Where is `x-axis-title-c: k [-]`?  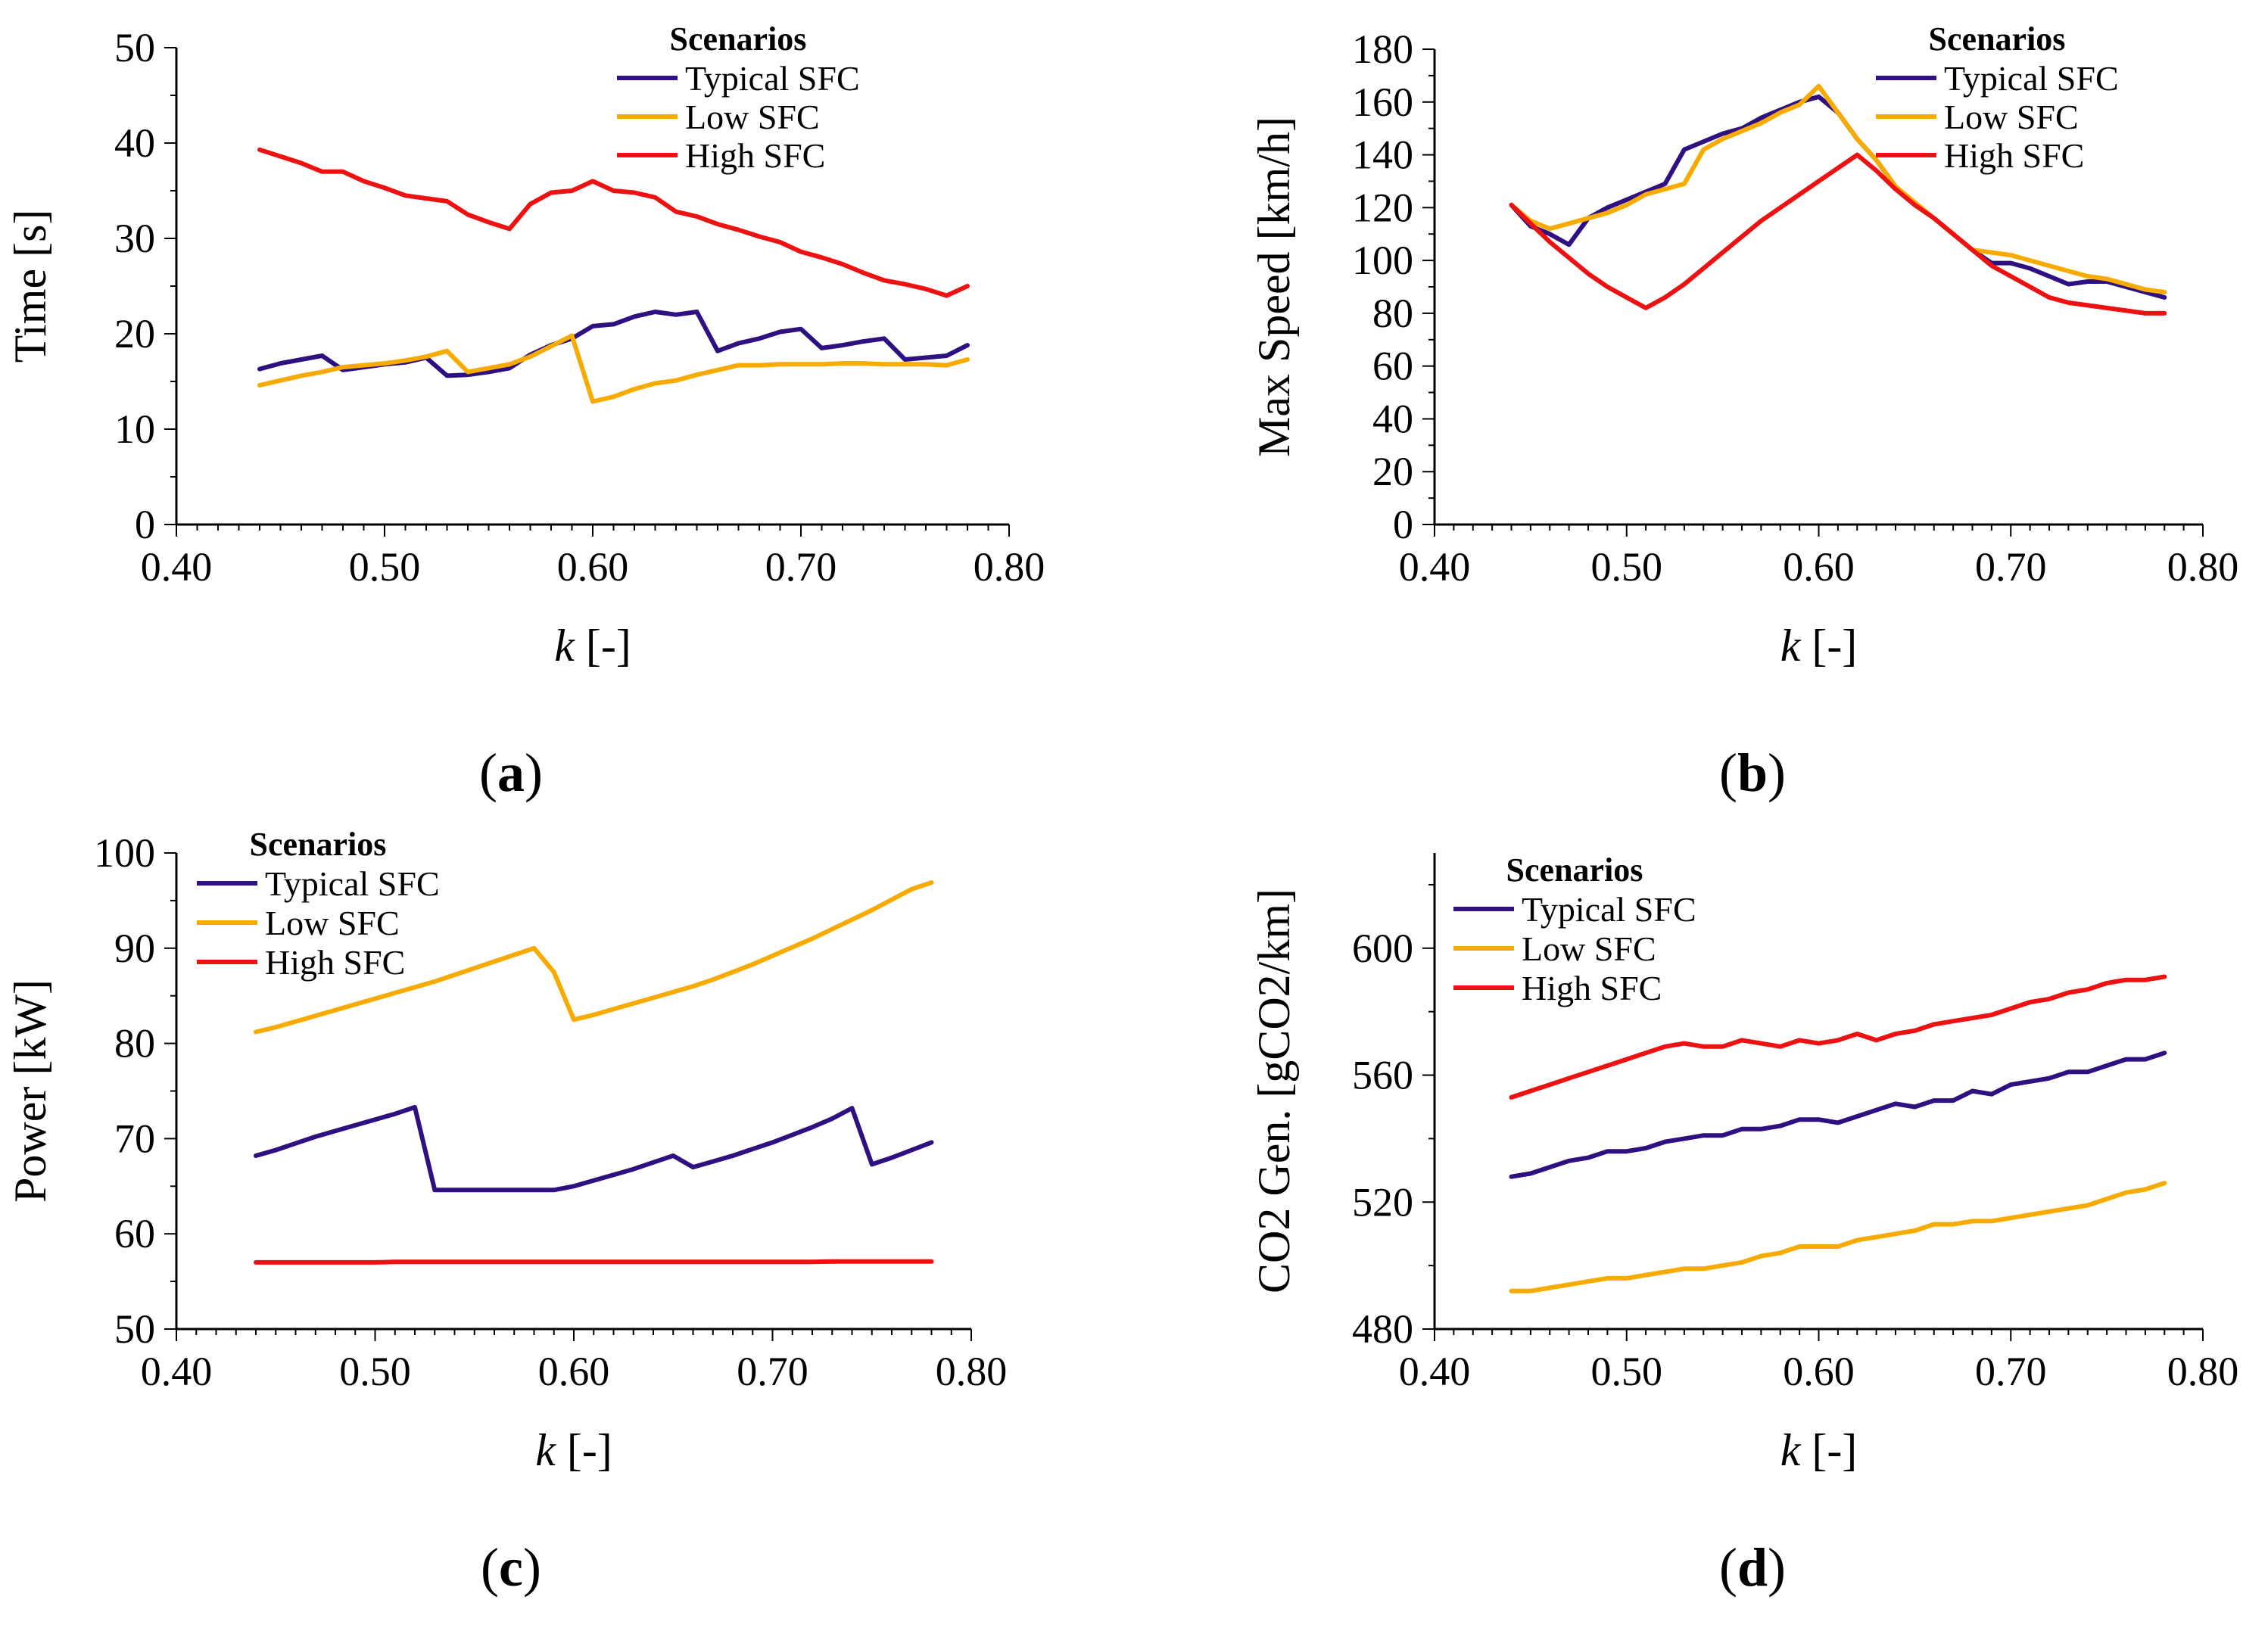
x-axis-title-c: k [-] is located at coordinates (573, 1450).